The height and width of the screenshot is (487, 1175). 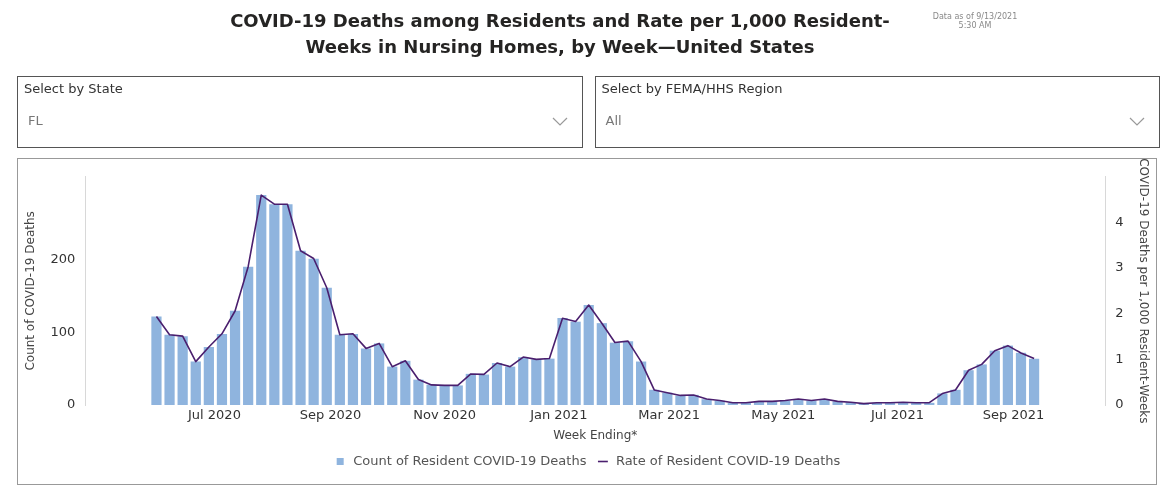 What do you see at coordinates (1143, 291) in the screenshot?
I see `y2-axis-title: COVID-19 Deaths per 1,000 Resident-Weeks` at bounding box center [1143, 291].